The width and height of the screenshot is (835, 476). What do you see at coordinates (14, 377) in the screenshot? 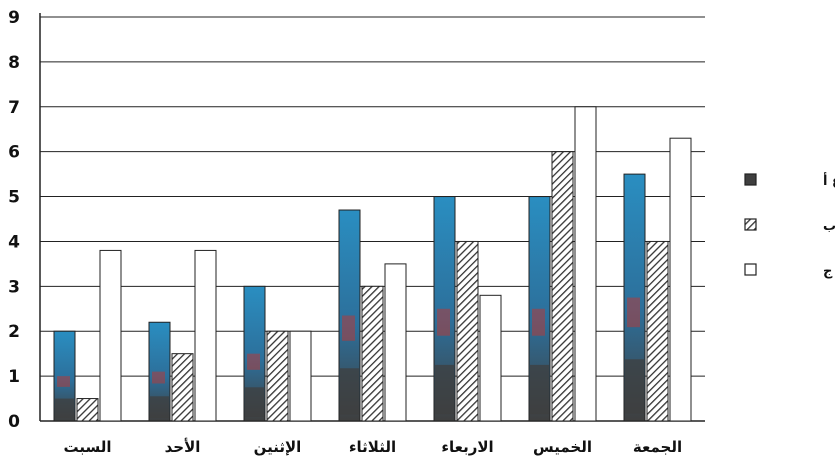
I see `y-tick-label: 1` at bounding box center [14, 377].